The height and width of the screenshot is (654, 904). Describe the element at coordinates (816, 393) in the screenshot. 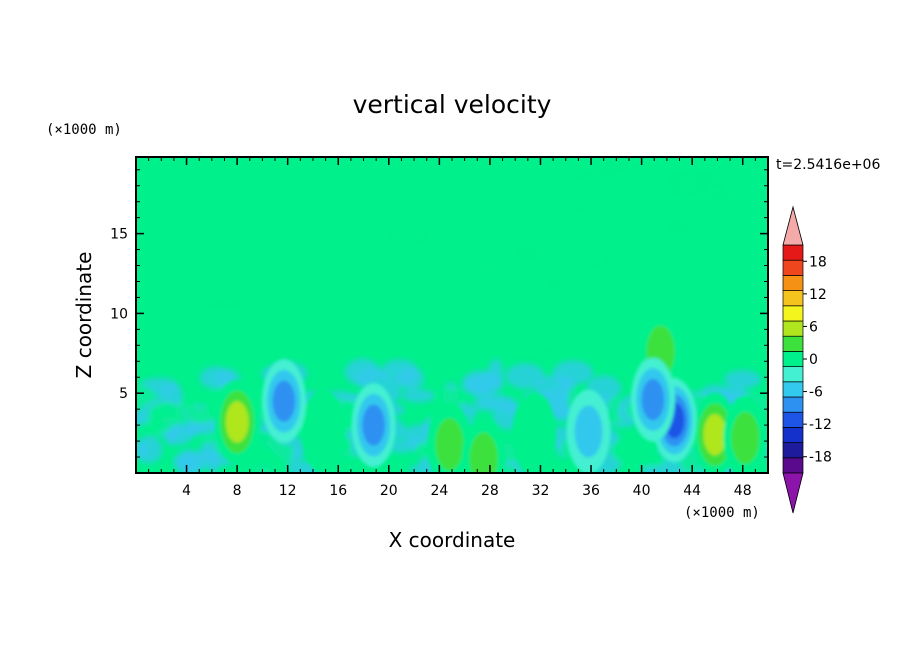

I see `colorbar-tick-label: -6` at that location.